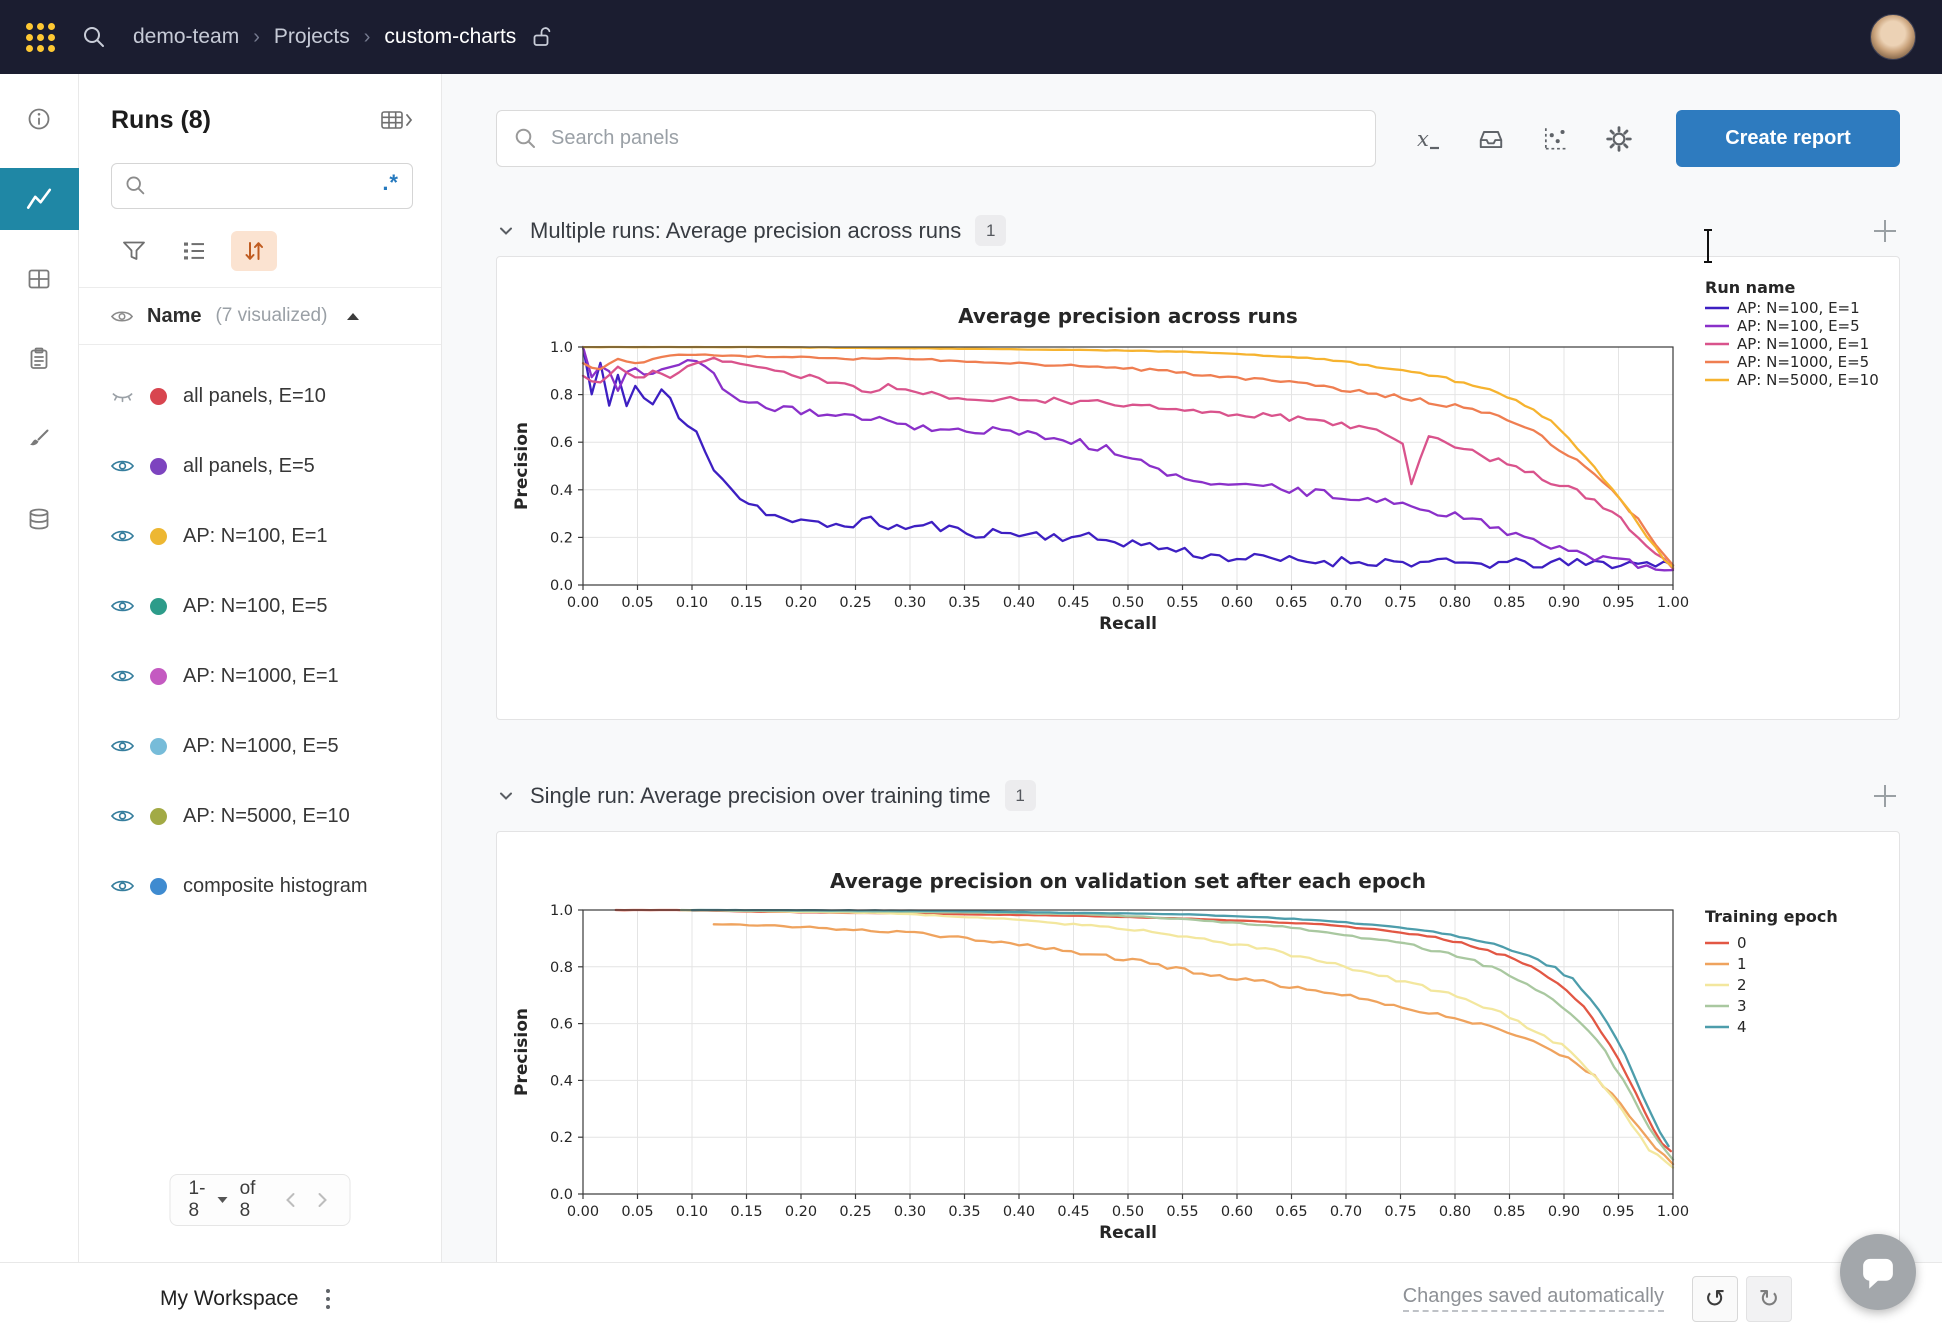  I want to click on run-label: AP: N=100, E=5, so click(255, 605).